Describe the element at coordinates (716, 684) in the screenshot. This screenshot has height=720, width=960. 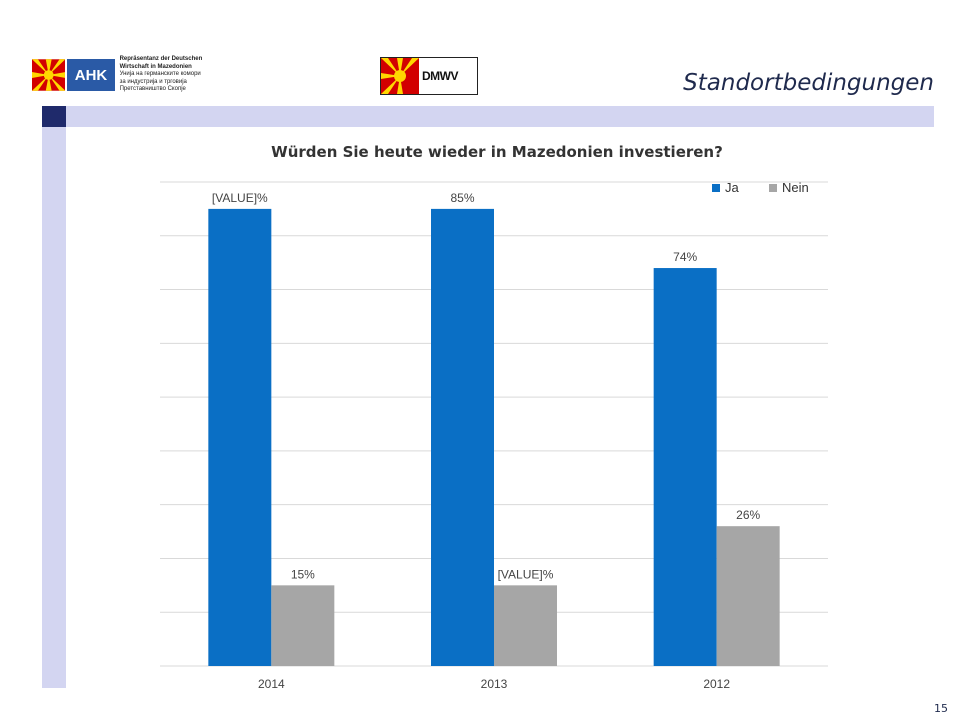
I see `x-tick-label: 2012` at that location.